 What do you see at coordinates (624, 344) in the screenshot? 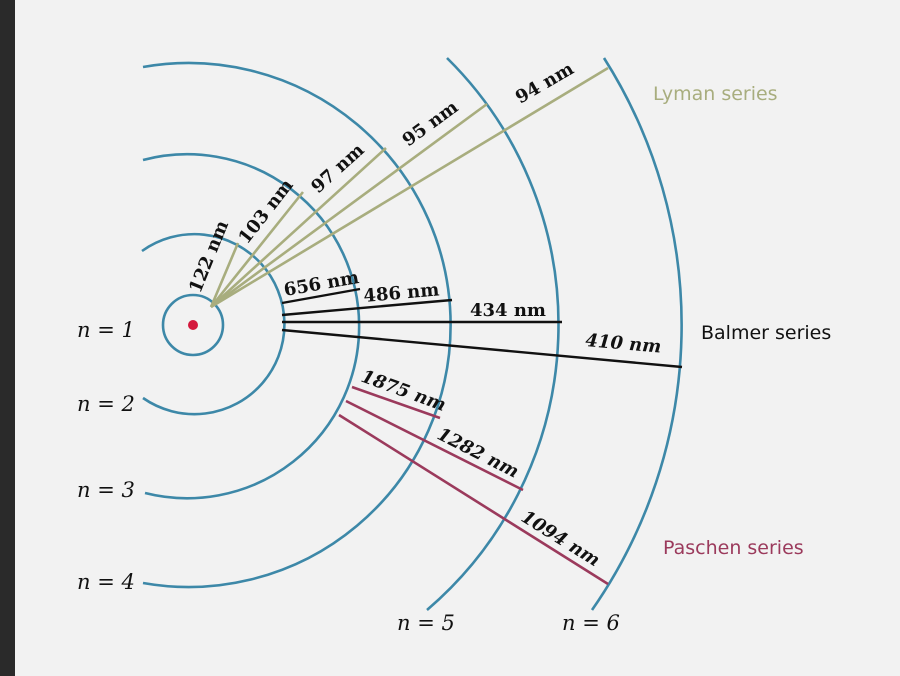
I see `label-410nm: 410 nm` at bounding box center [624, 344].